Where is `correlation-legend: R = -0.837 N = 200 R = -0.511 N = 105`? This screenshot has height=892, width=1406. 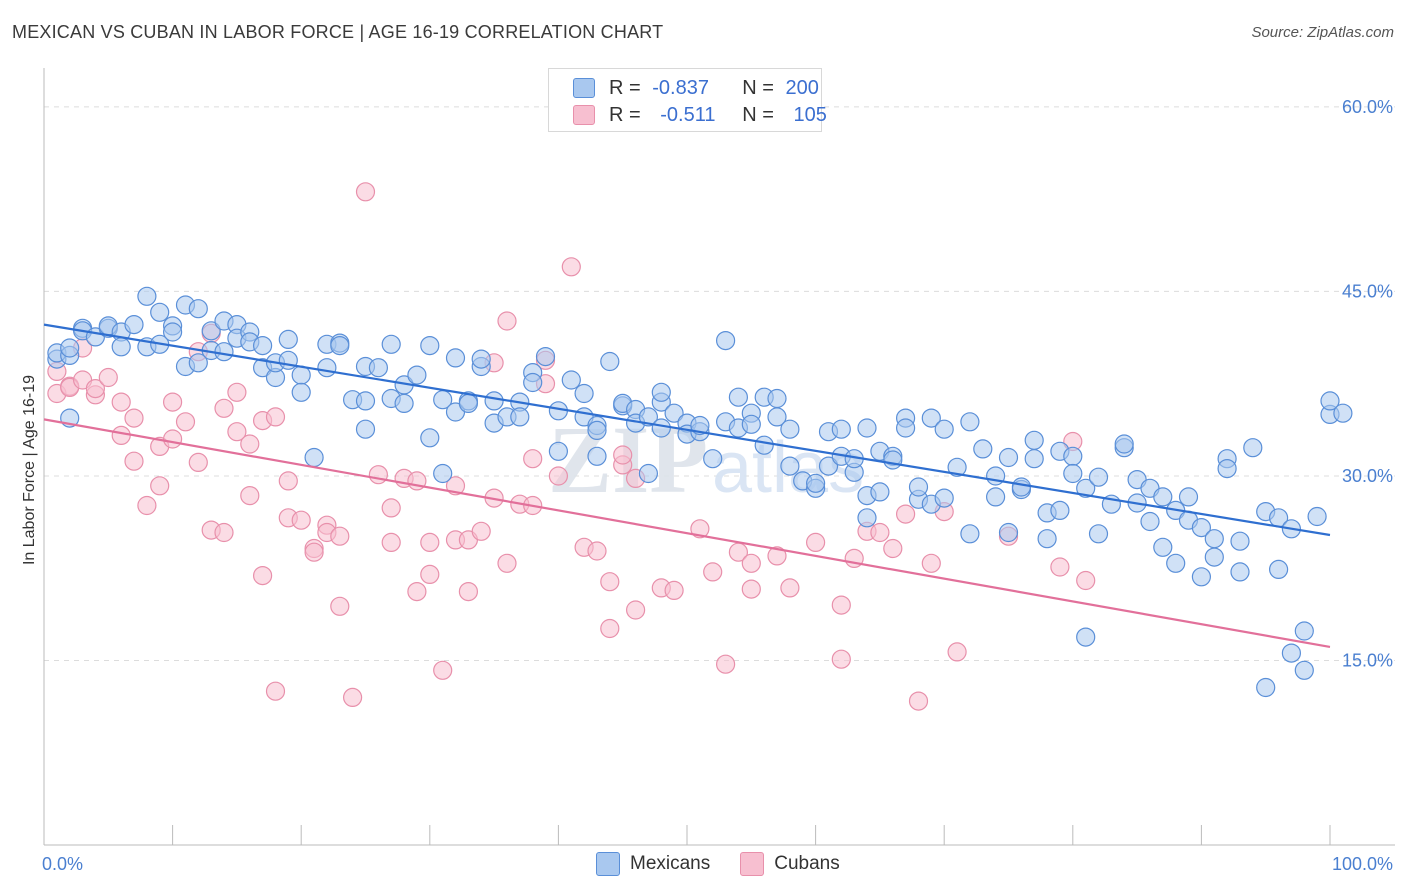
correlation-legend: R = -0.837 N = 200 R = -0.511 N = 105 is located at coordinates (687, 100).